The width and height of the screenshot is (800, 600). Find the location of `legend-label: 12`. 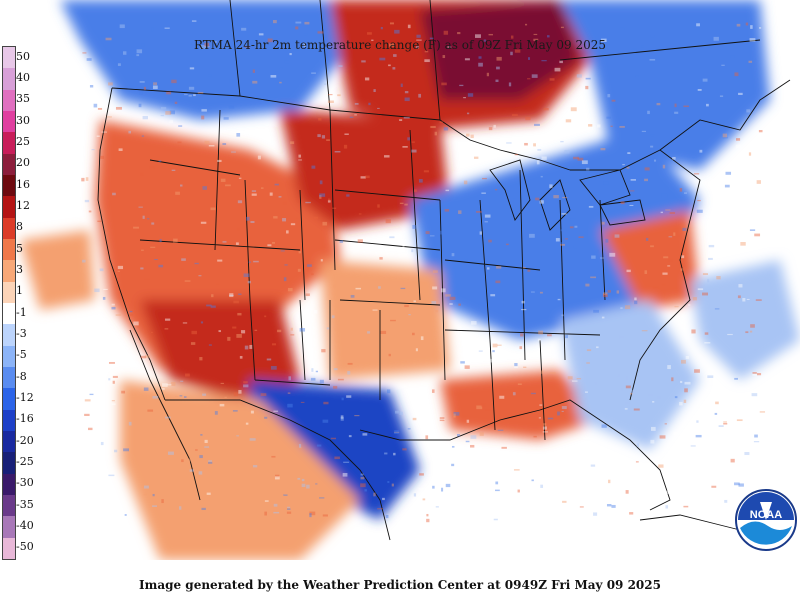

legend-label: 12 is located at coordinates (23, 205).